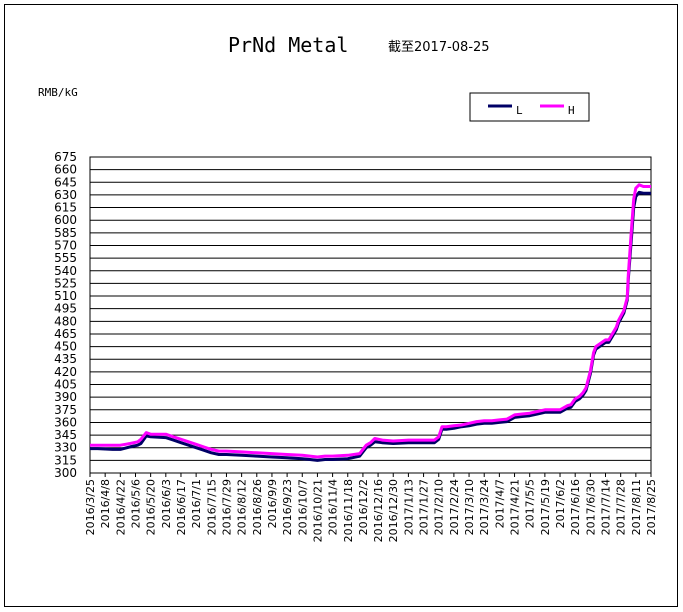  I want to click on x-tick-label: 2017/2/24, so click(454, 507).